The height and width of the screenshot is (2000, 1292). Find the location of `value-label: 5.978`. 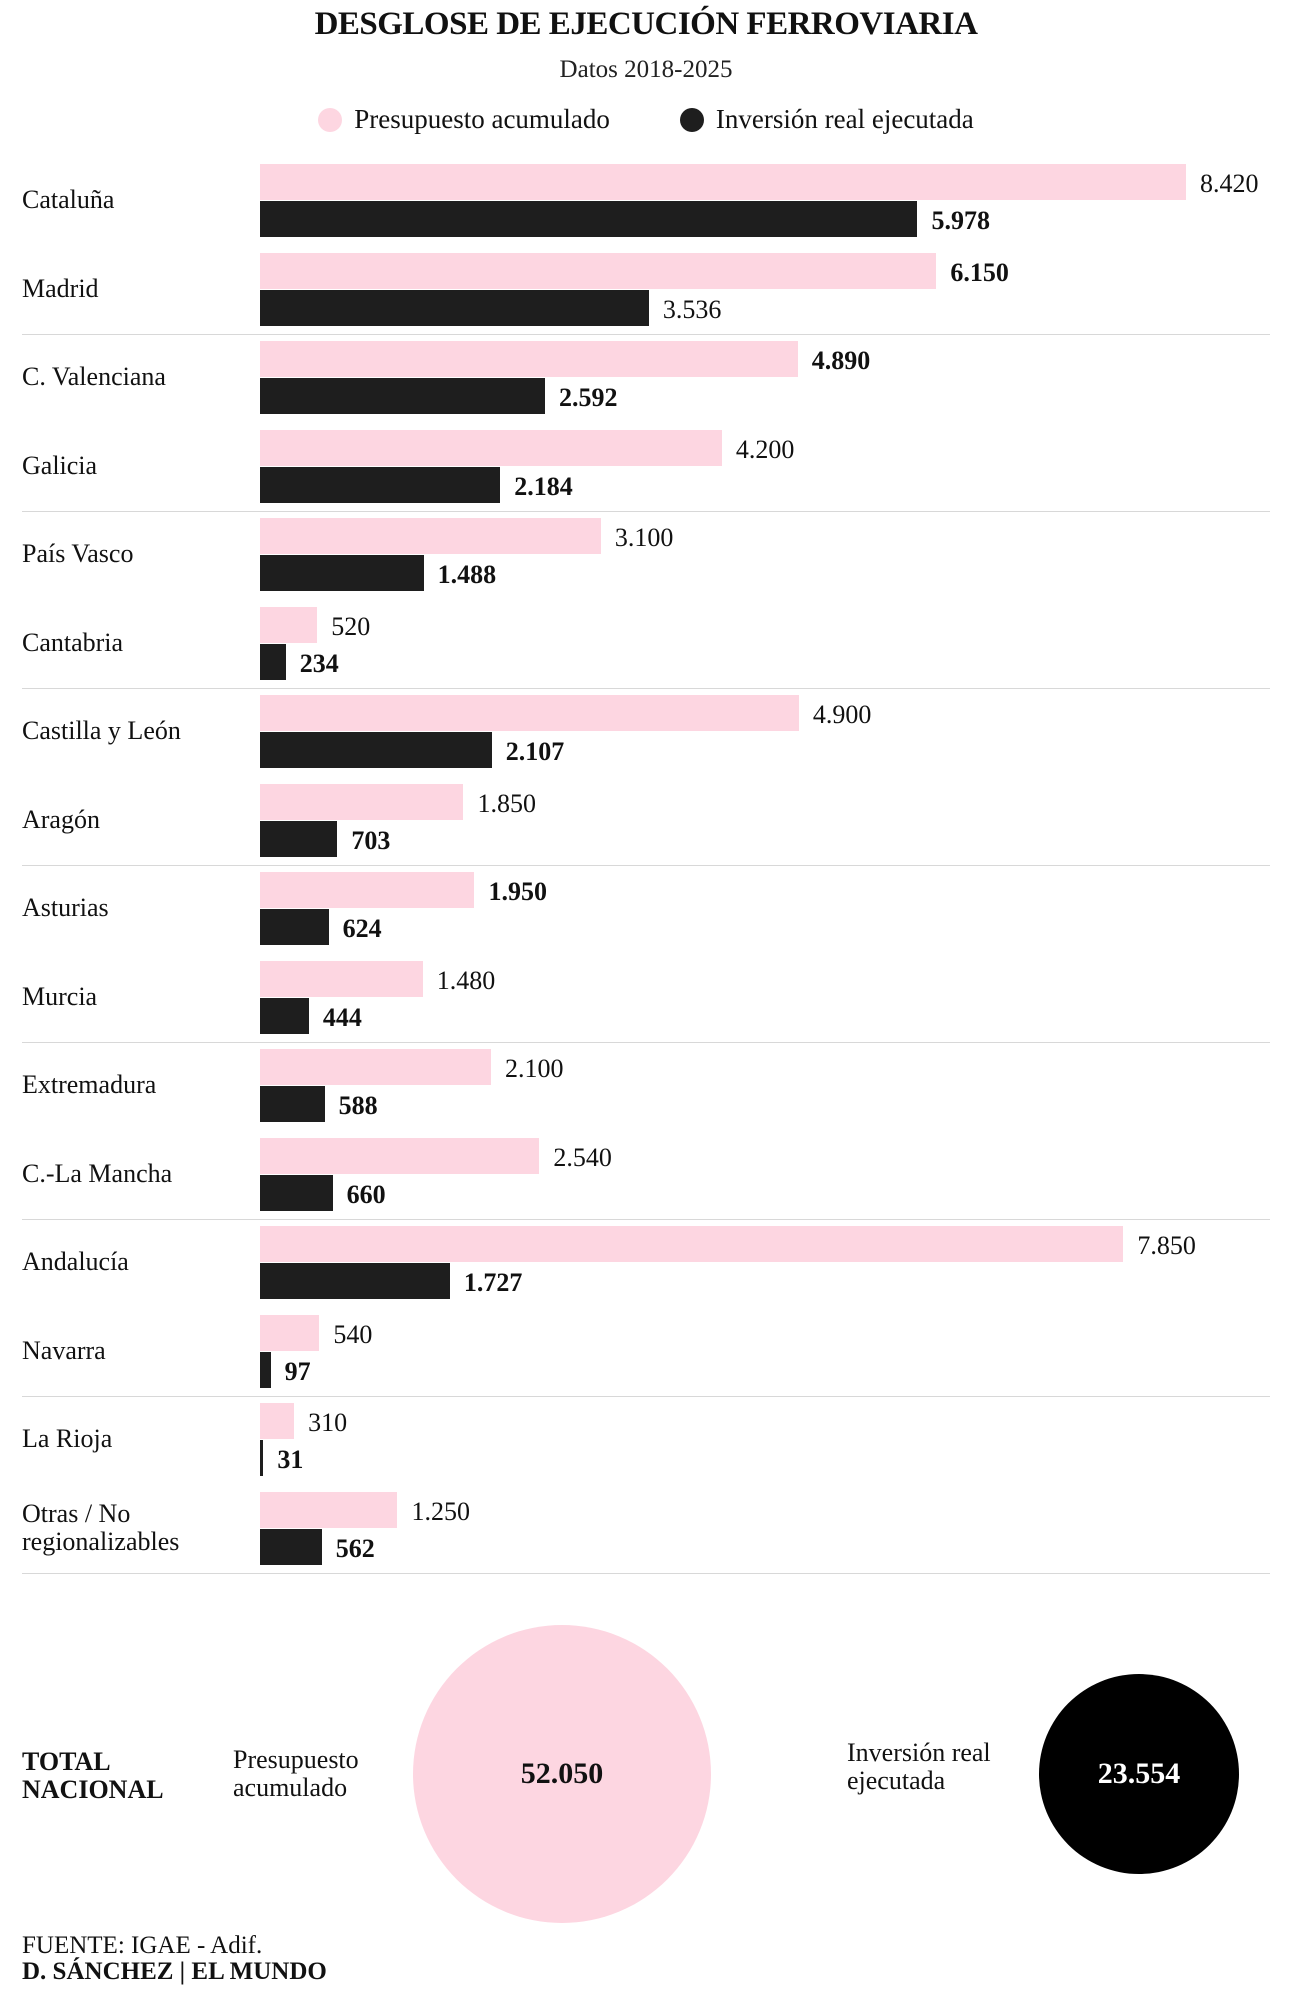

value-label: 5.978 is located at coordinates (960, 220).